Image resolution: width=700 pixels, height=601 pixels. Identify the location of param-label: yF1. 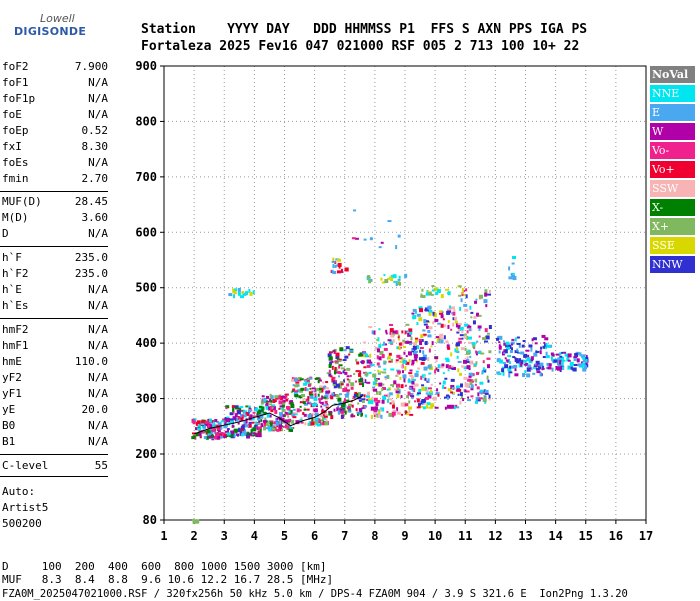
(12, 393).